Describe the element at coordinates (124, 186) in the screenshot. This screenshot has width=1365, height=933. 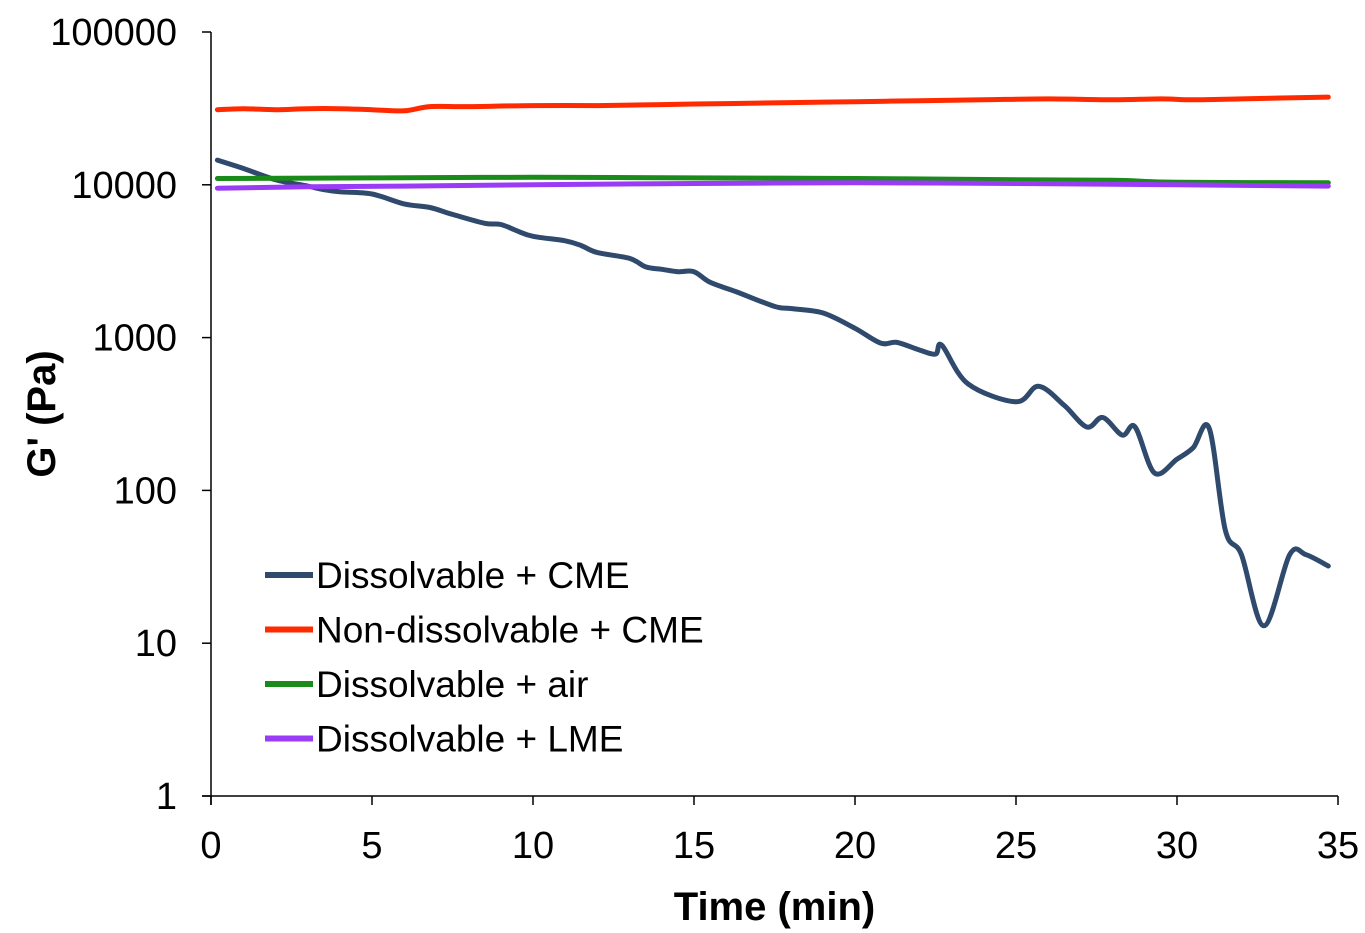
I see `y-tick-label: 10000` at that location.